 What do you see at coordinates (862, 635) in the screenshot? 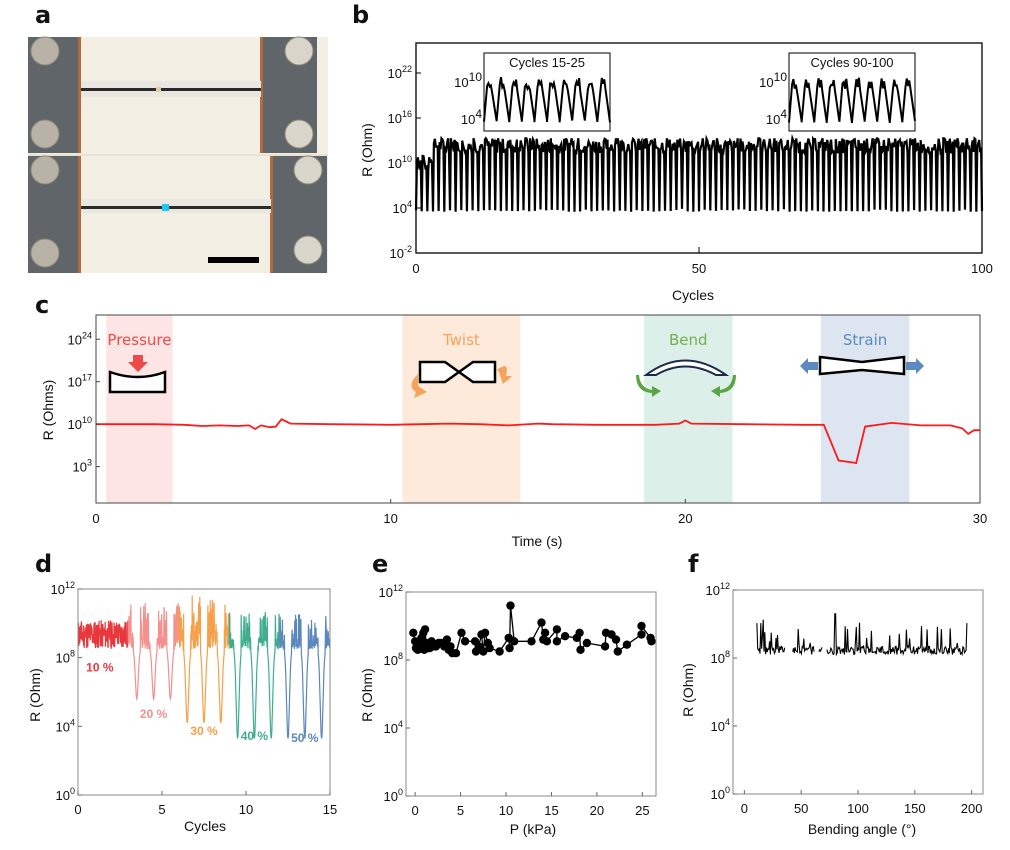
I see `f-series-line` at bounding box center [862, 635].